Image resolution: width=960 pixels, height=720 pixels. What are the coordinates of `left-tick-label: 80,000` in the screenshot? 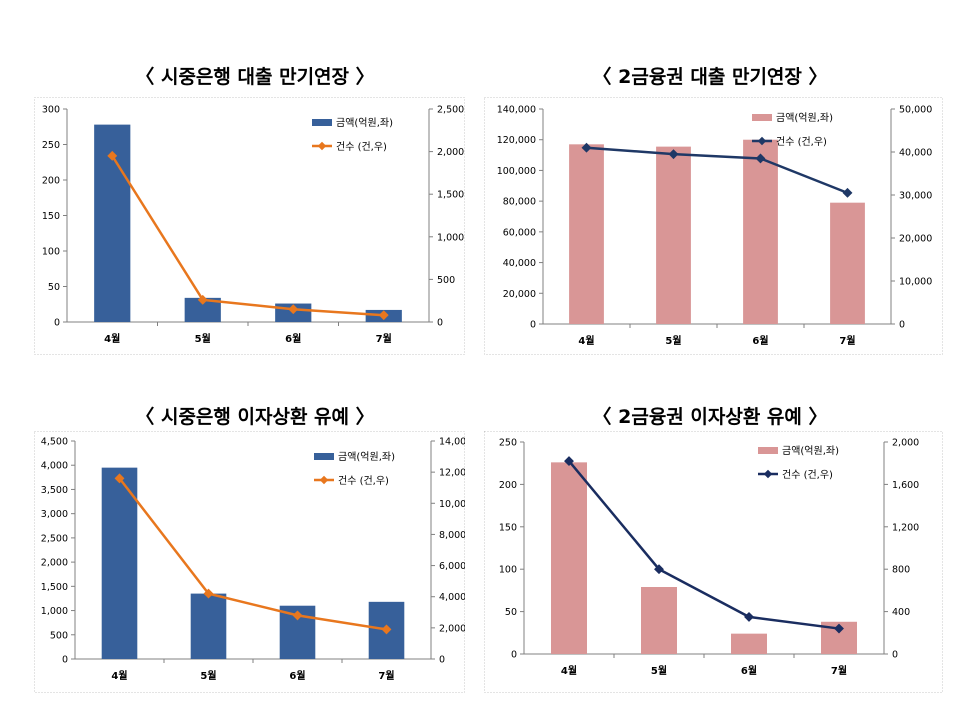 It's located at (519, 202).